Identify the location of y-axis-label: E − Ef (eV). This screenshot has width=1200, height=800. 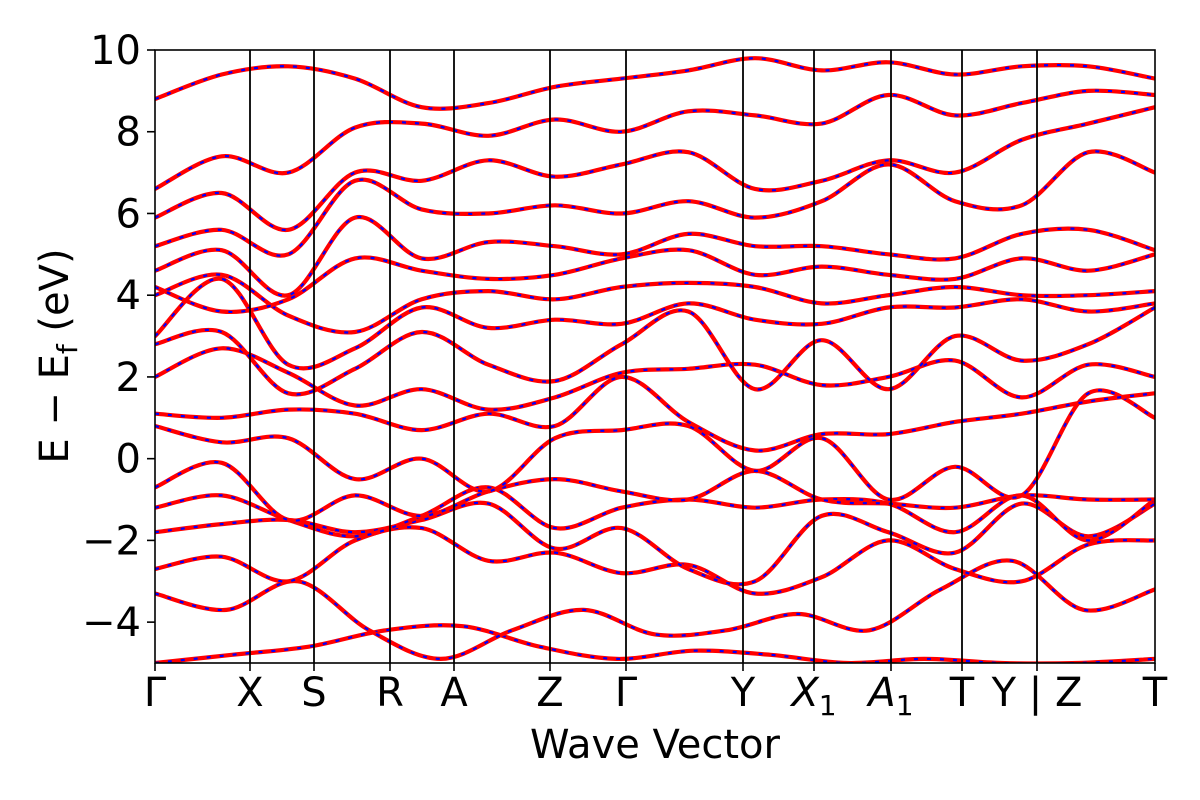
(58, 355).